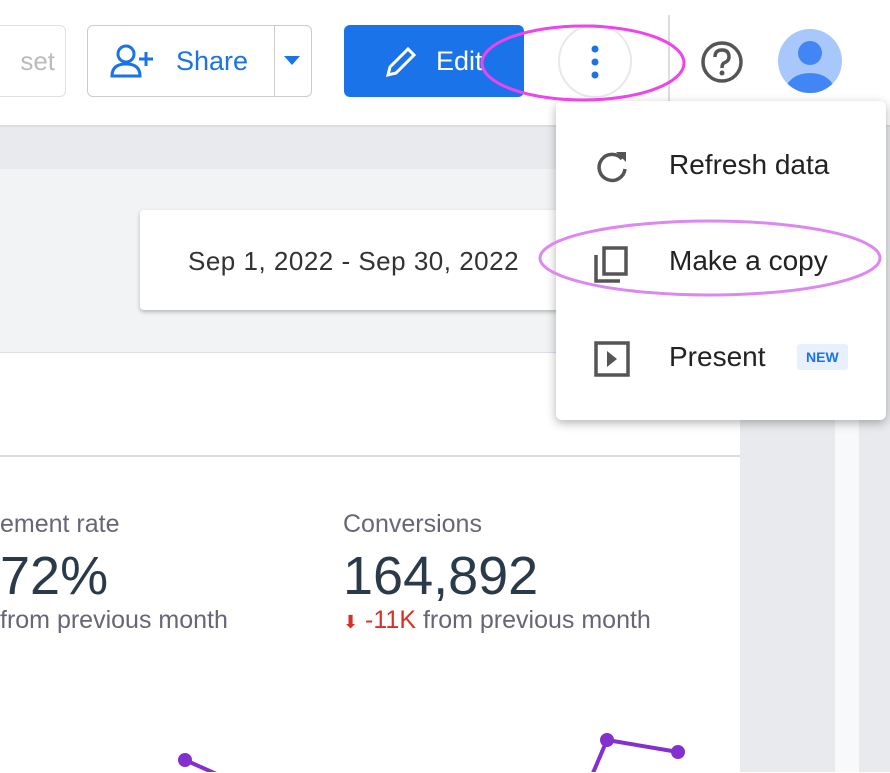  What do you see at coordinates (60, 524) in the screenshot?
I see `scorecard-title: ement rate` at bounding box center [60, 524].